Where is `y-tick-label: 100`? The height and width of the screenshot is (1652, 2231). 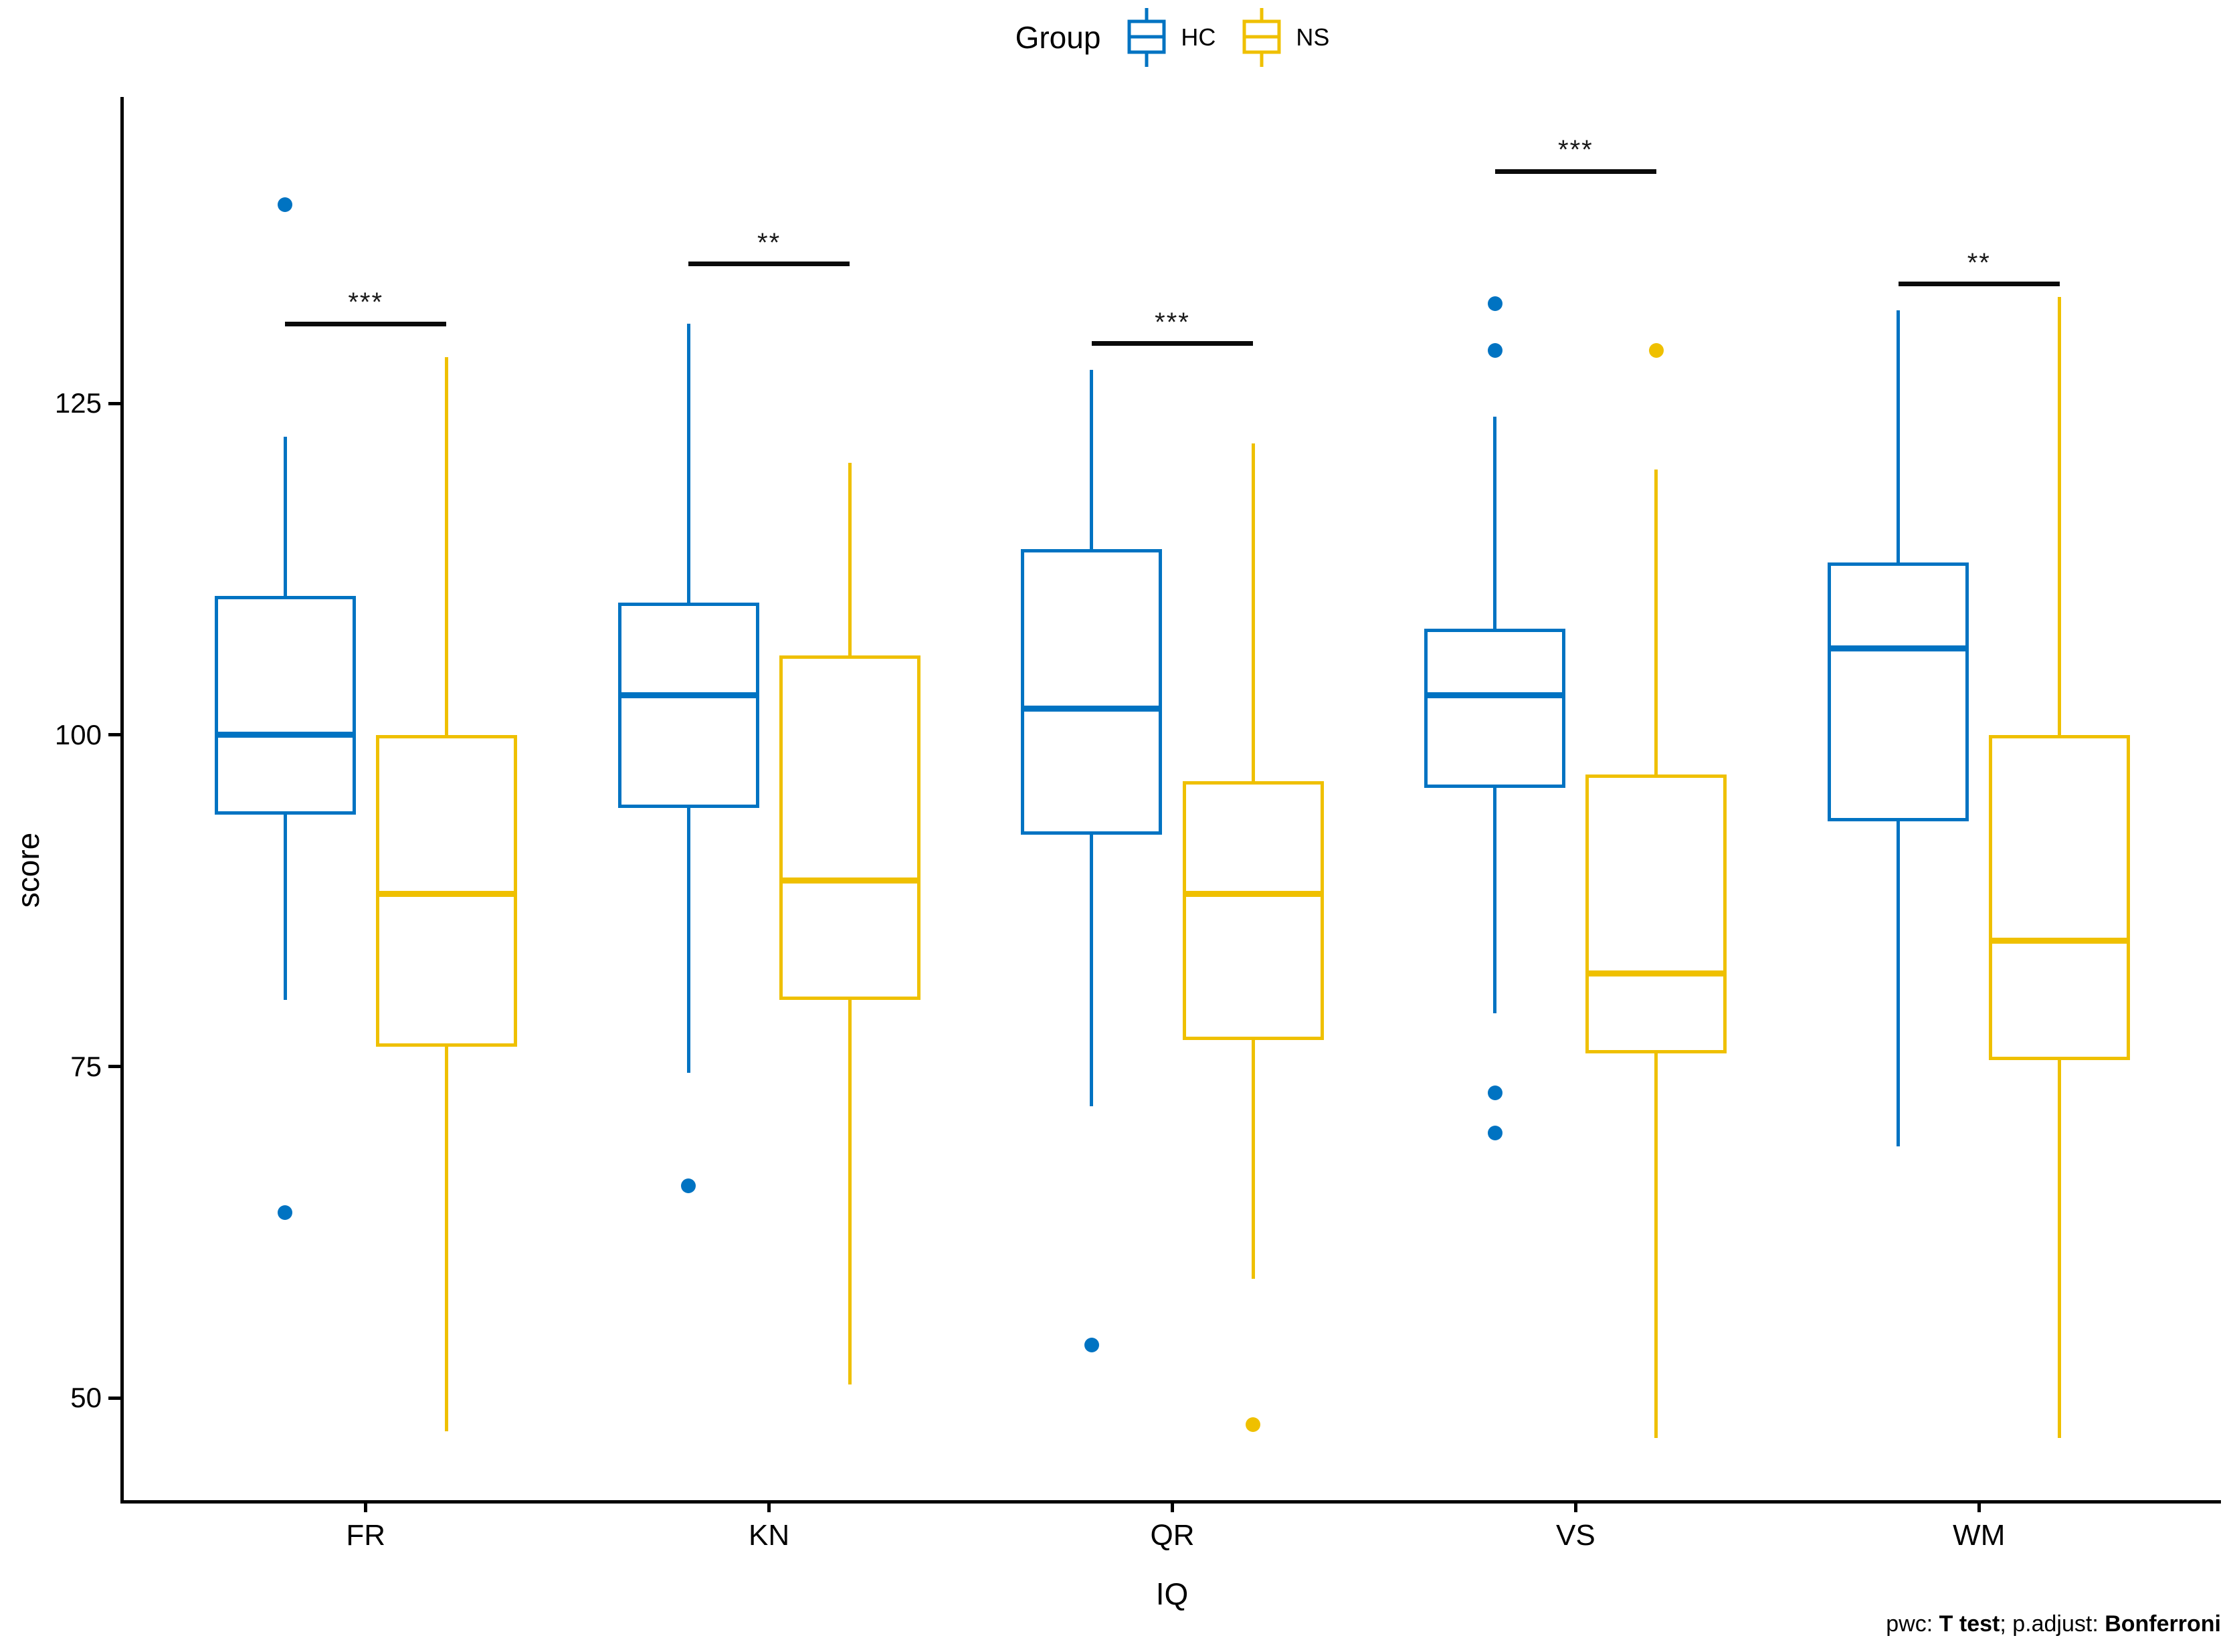
y-tick-label: 100 is located at coordinates (78, 734).